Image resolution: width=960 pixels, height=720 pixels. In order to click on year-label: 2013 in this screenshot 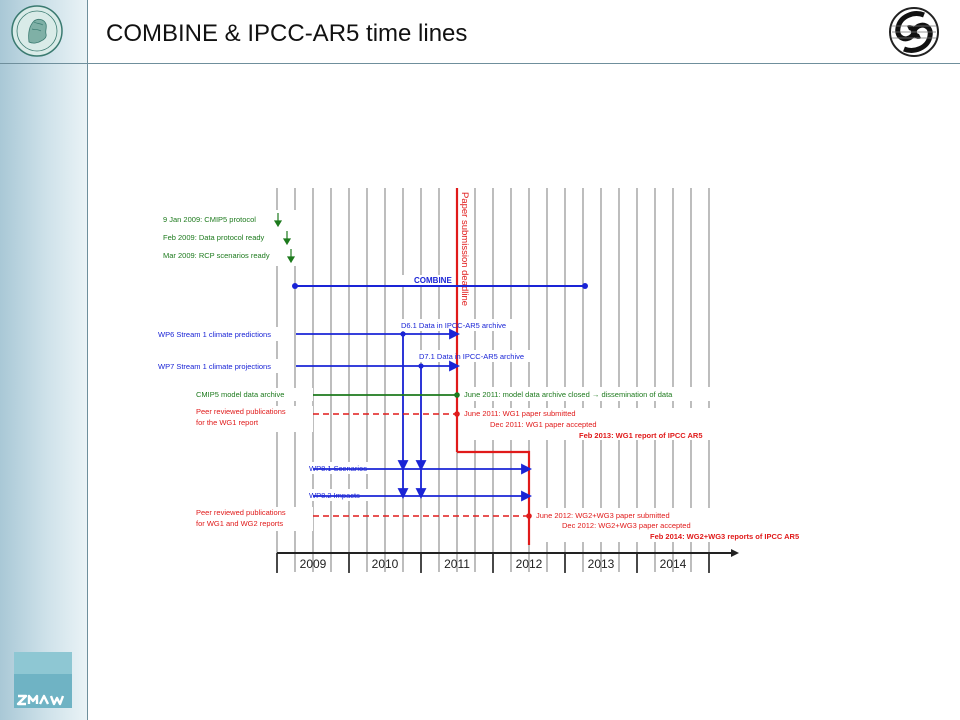, I will do `click(601, 564)`.